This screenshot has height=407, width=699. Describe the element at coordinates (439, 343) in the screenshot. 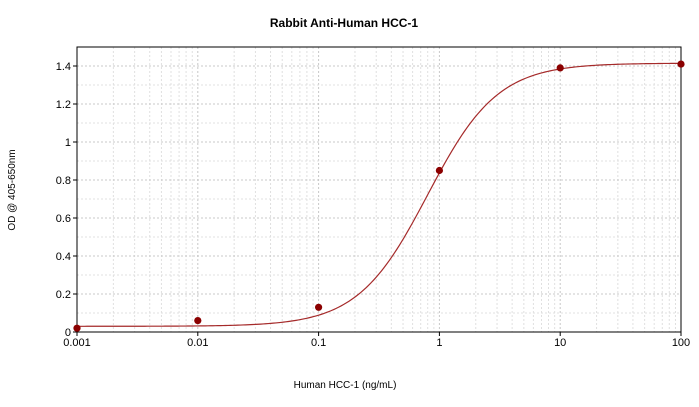

I see `x-tick-label: 1` at that location.